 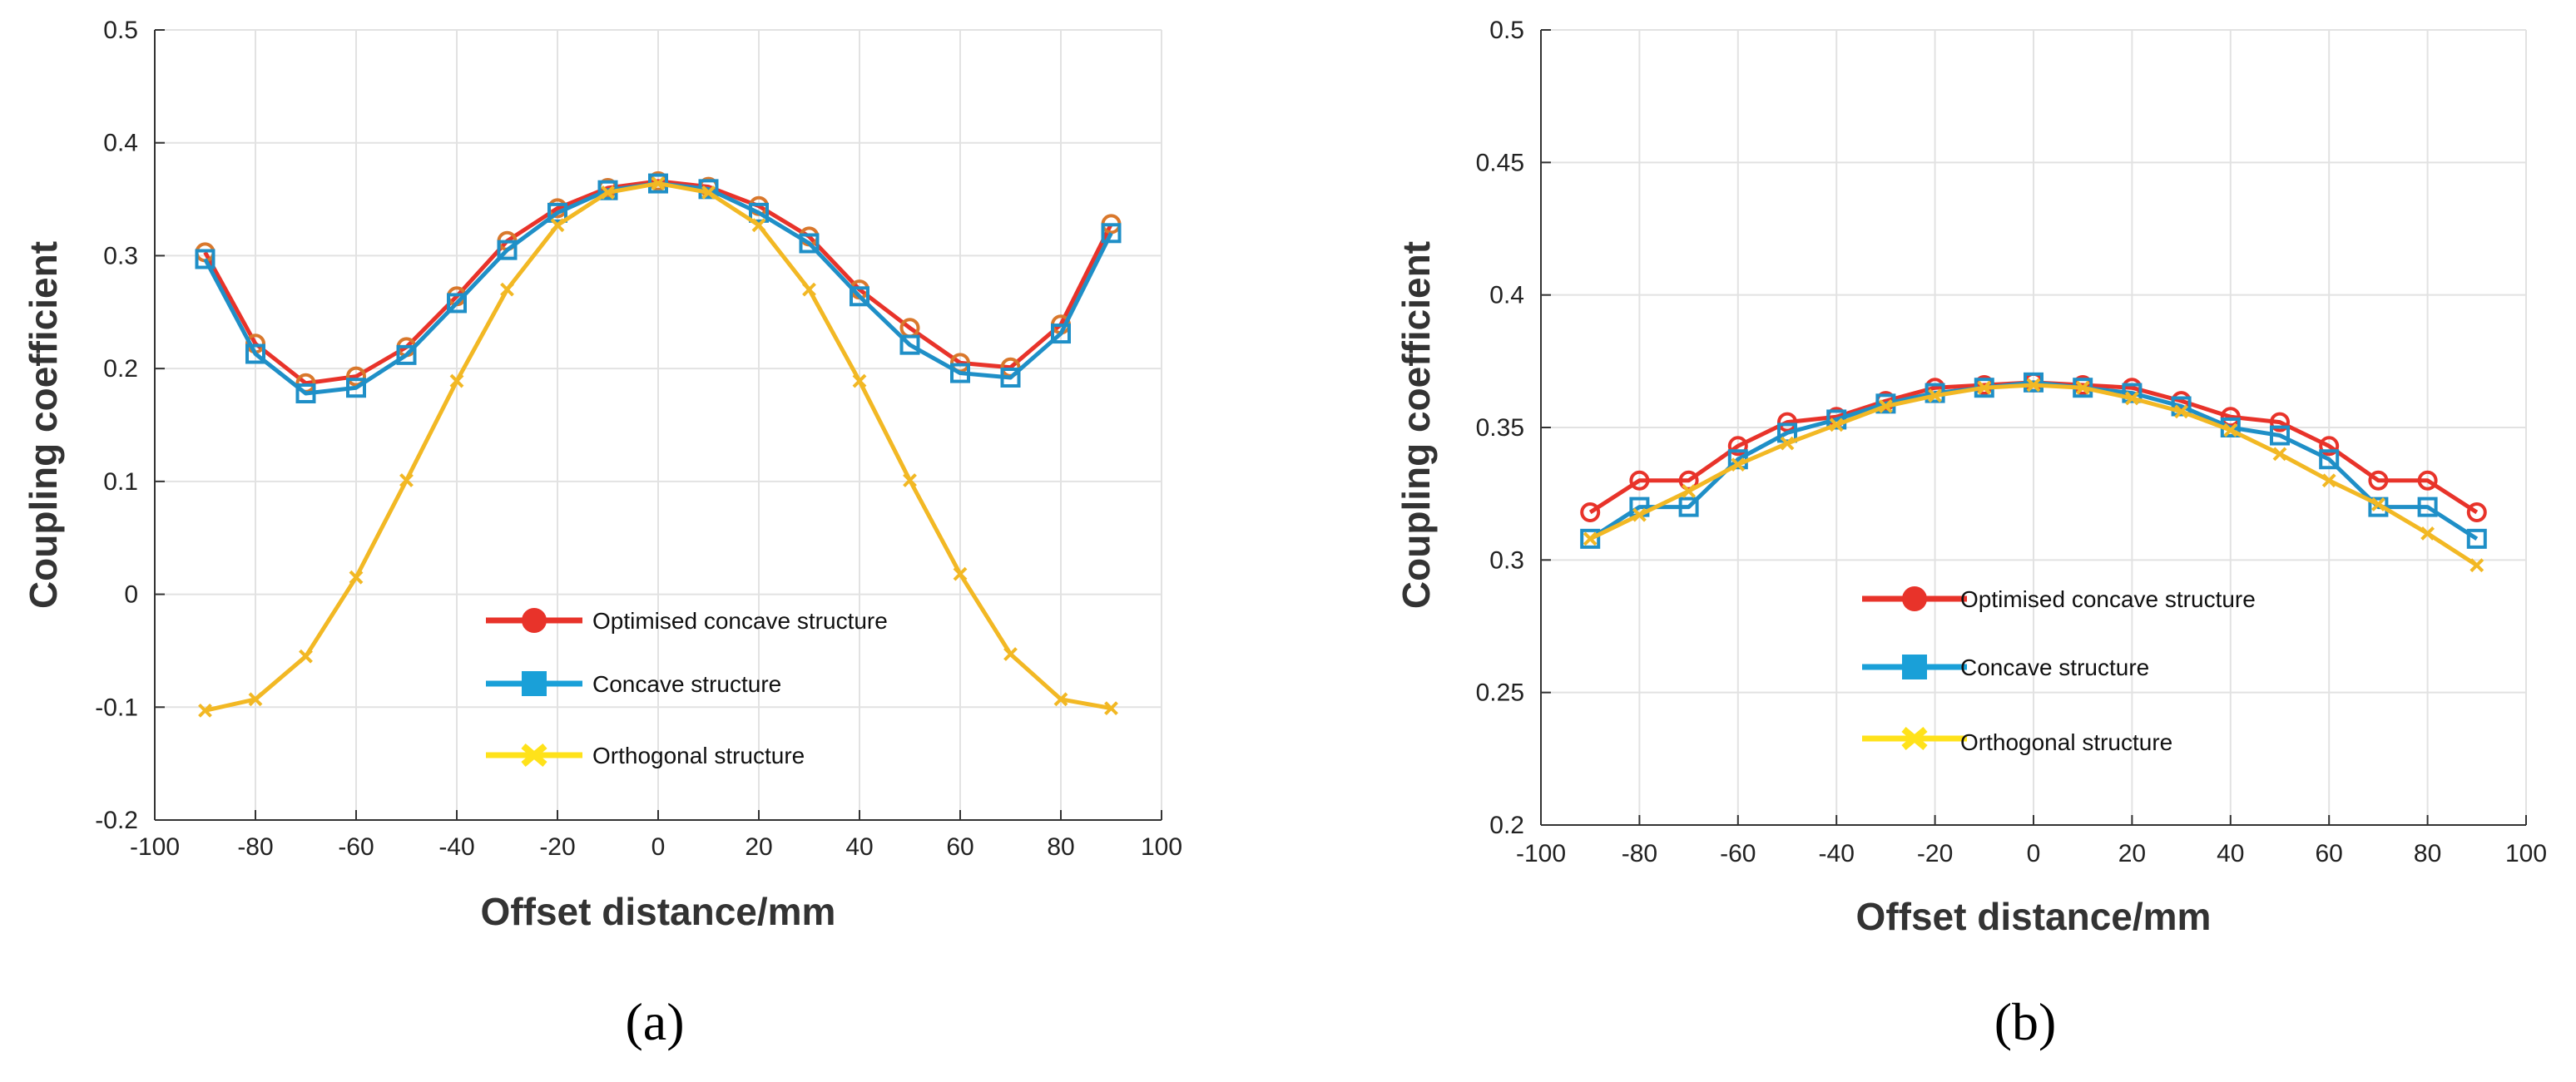 I want to click on x-tick-label: -20, so click(x=1935, y=853).